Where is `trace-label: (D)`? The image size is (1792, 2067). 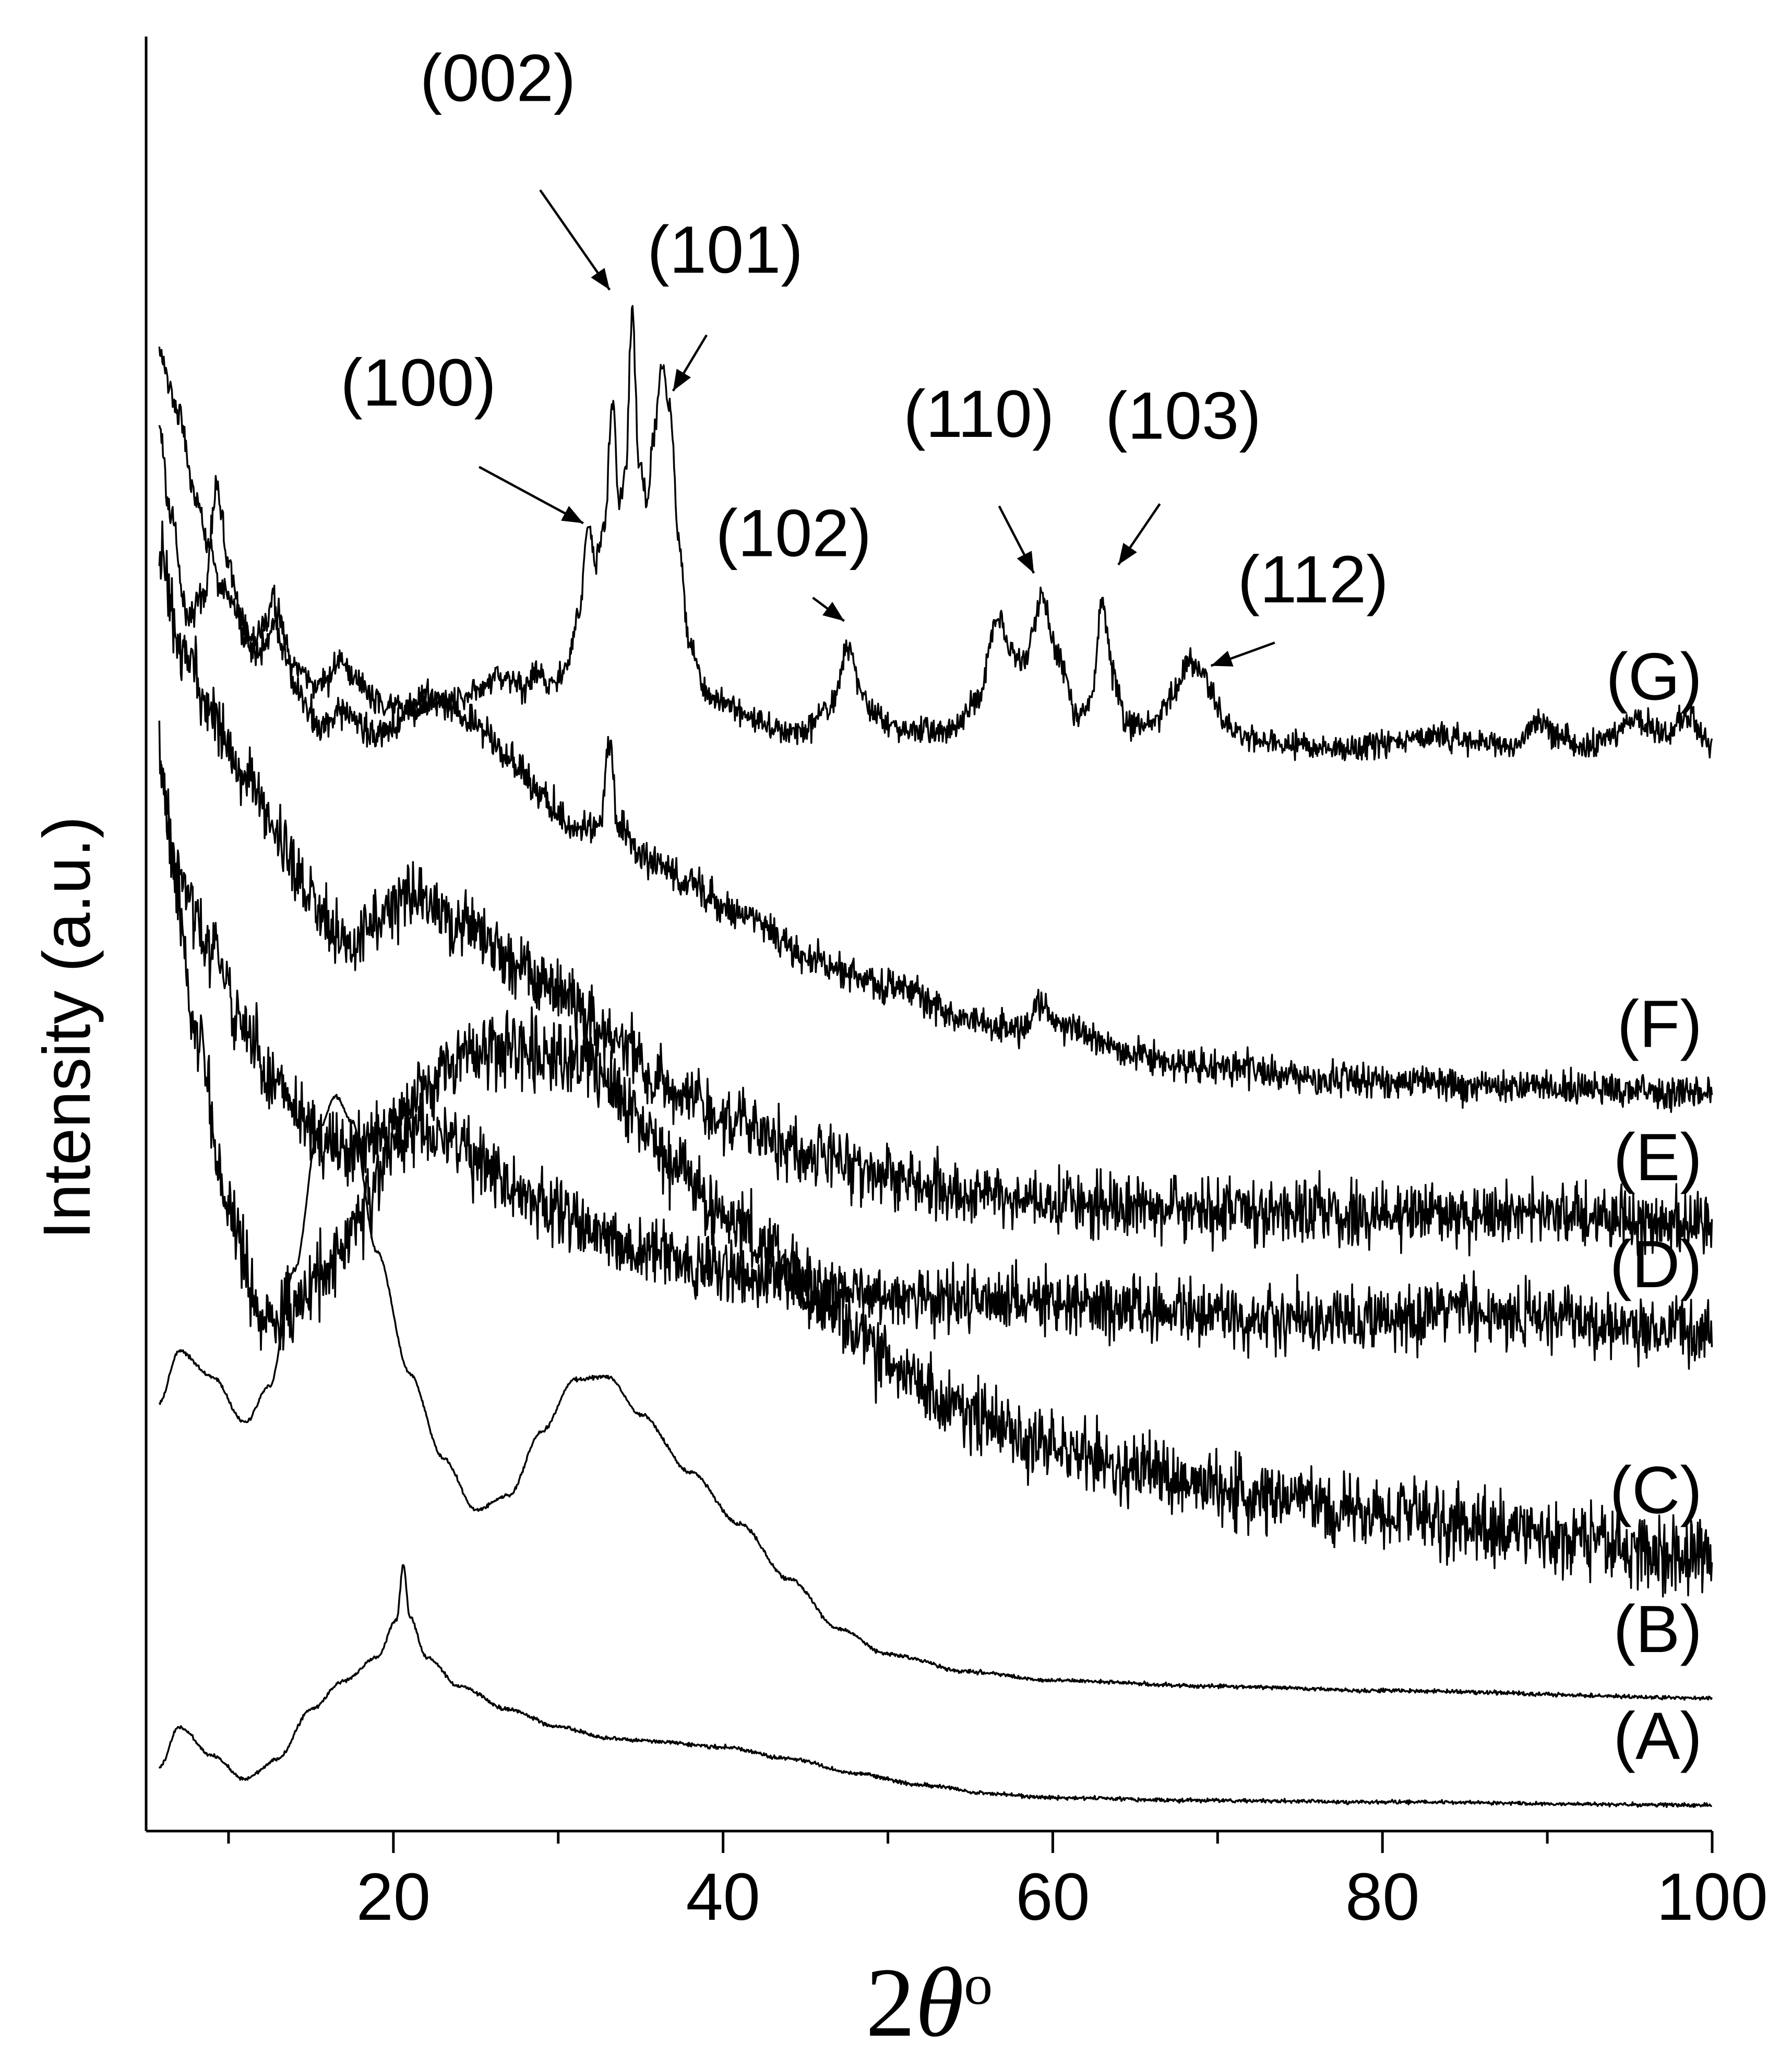 trace-label: (D) is located at coordinates (1656, 1264).